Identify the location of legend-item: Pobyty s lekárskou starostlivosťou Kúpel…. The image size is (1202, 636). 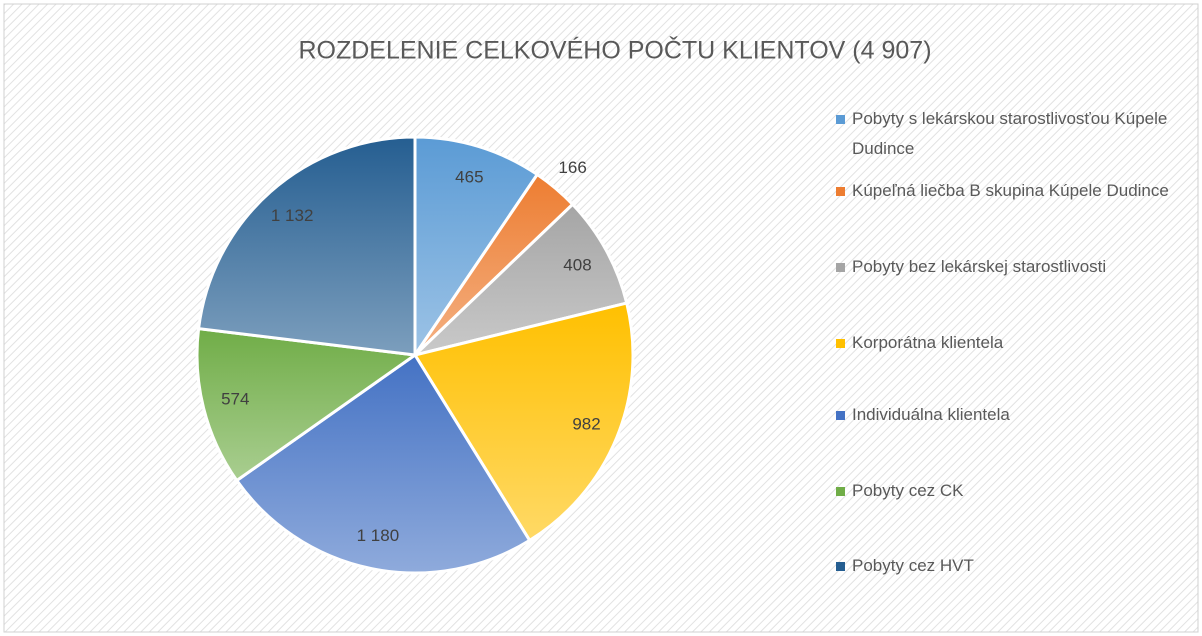
(1016, 134).